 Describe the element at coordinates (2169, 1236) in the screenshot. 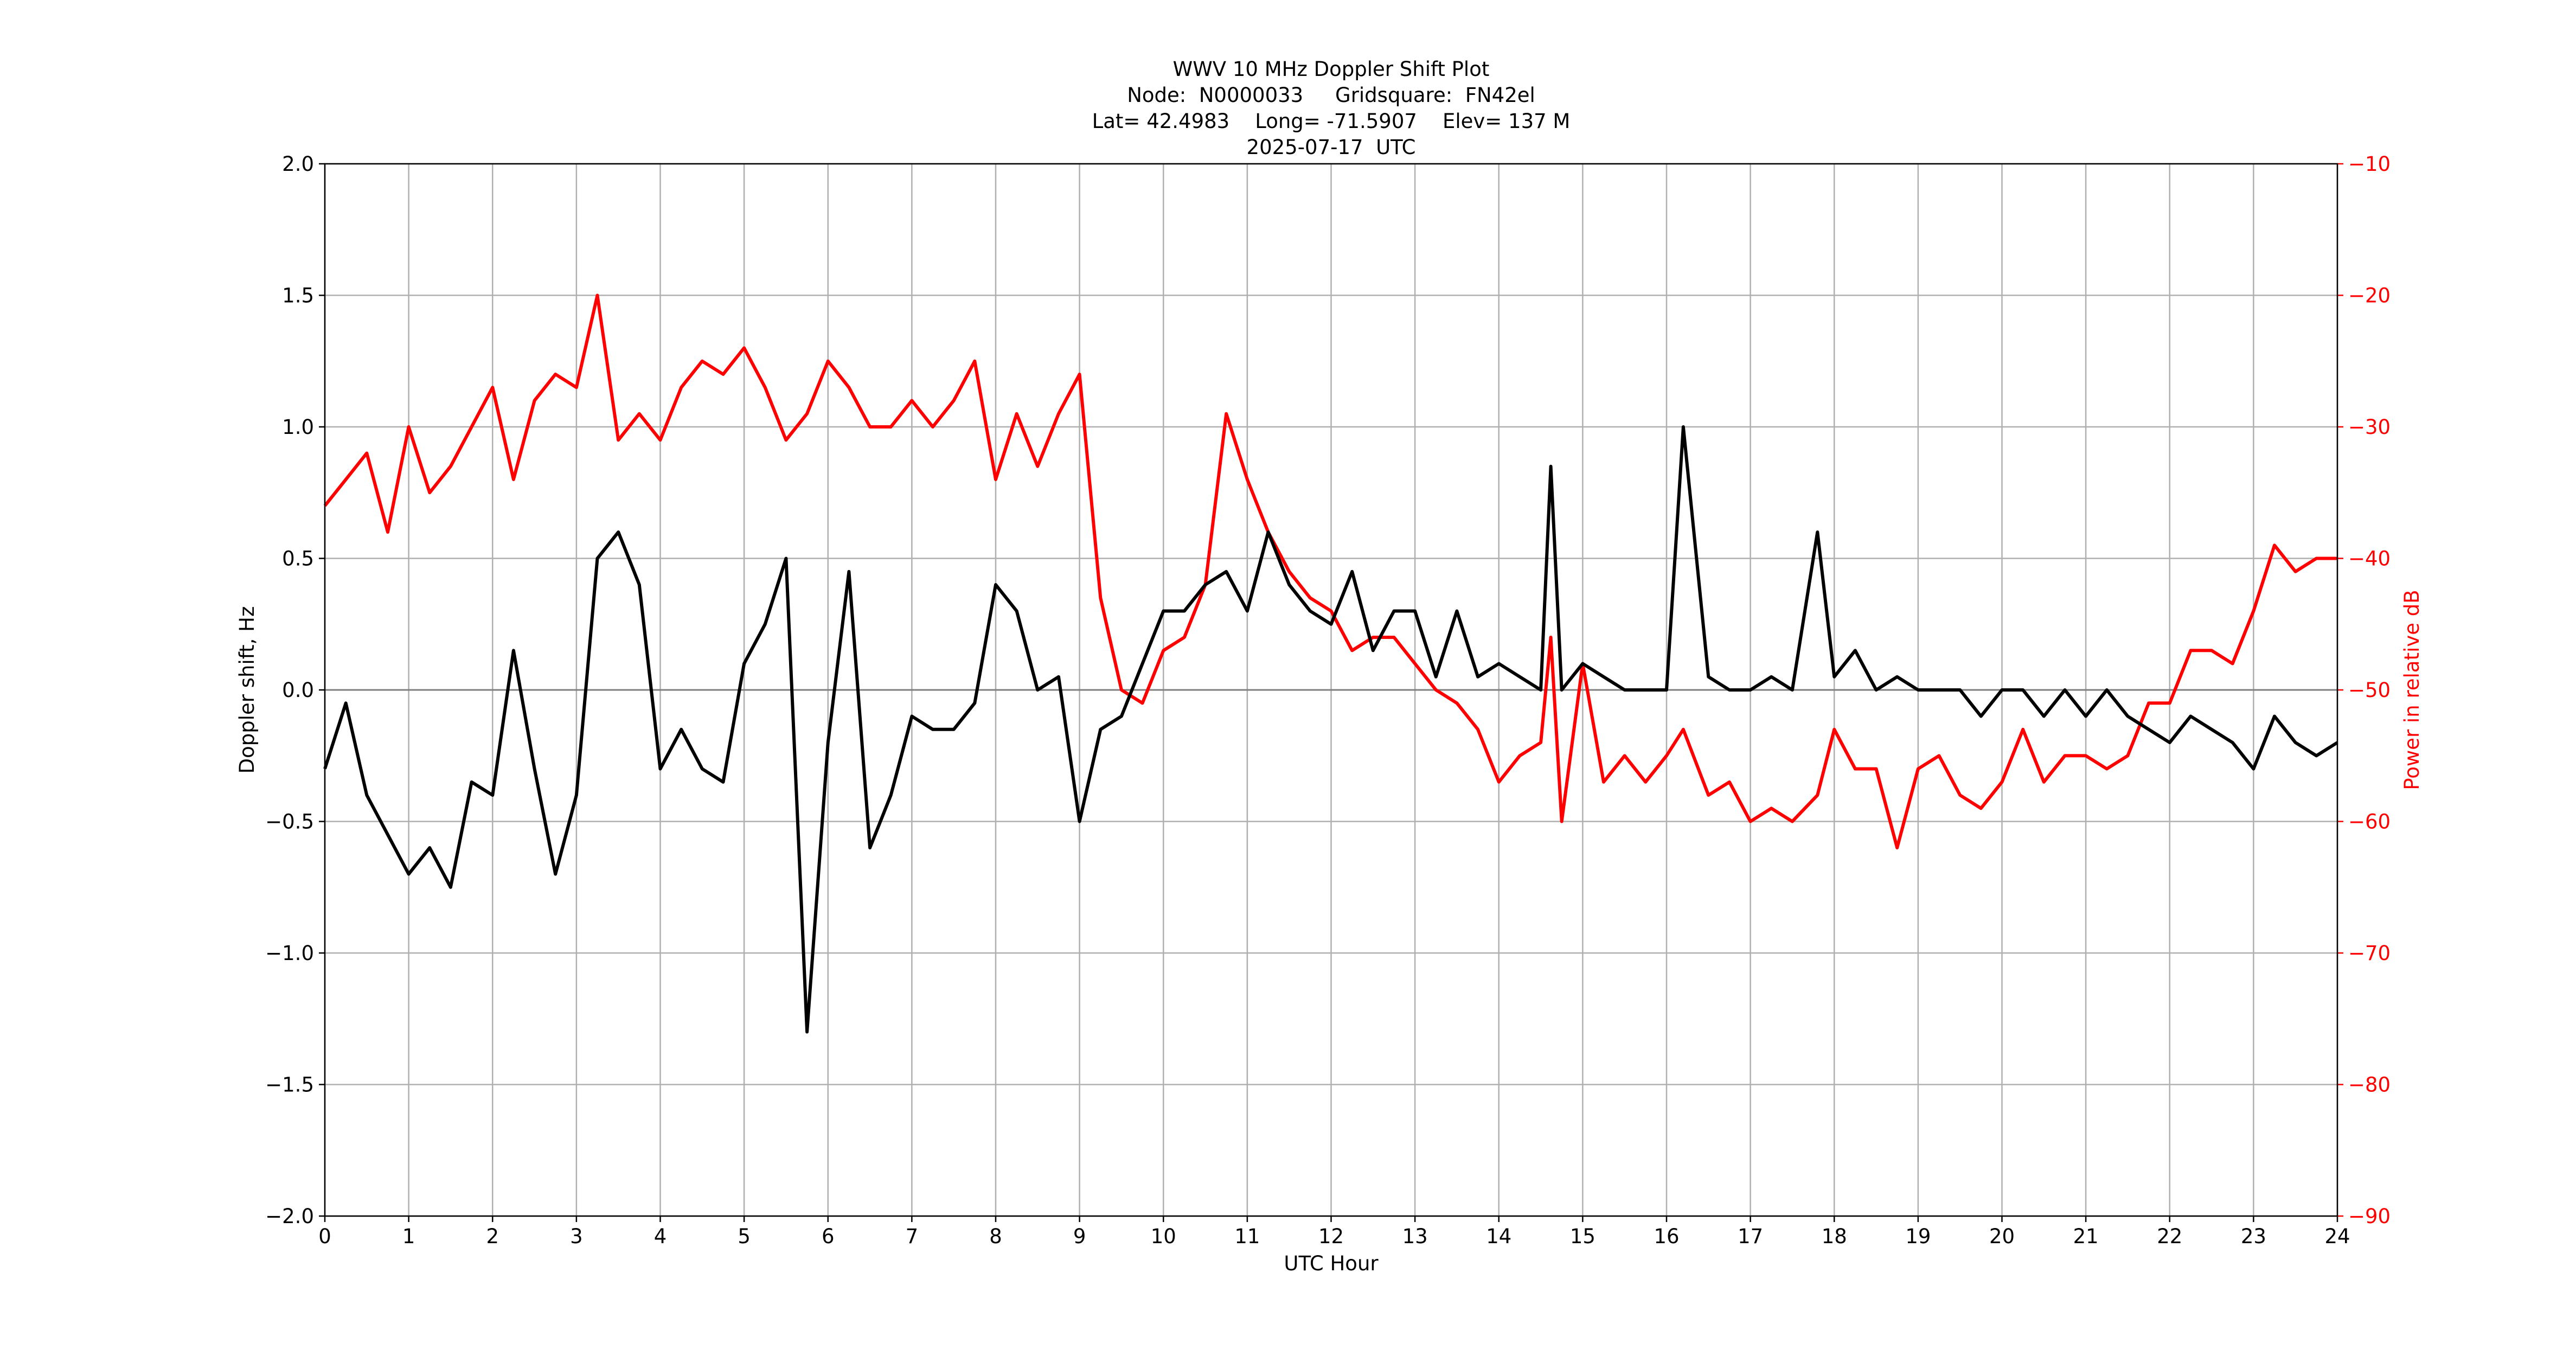

I see `x-tick-label: 22` at that location.